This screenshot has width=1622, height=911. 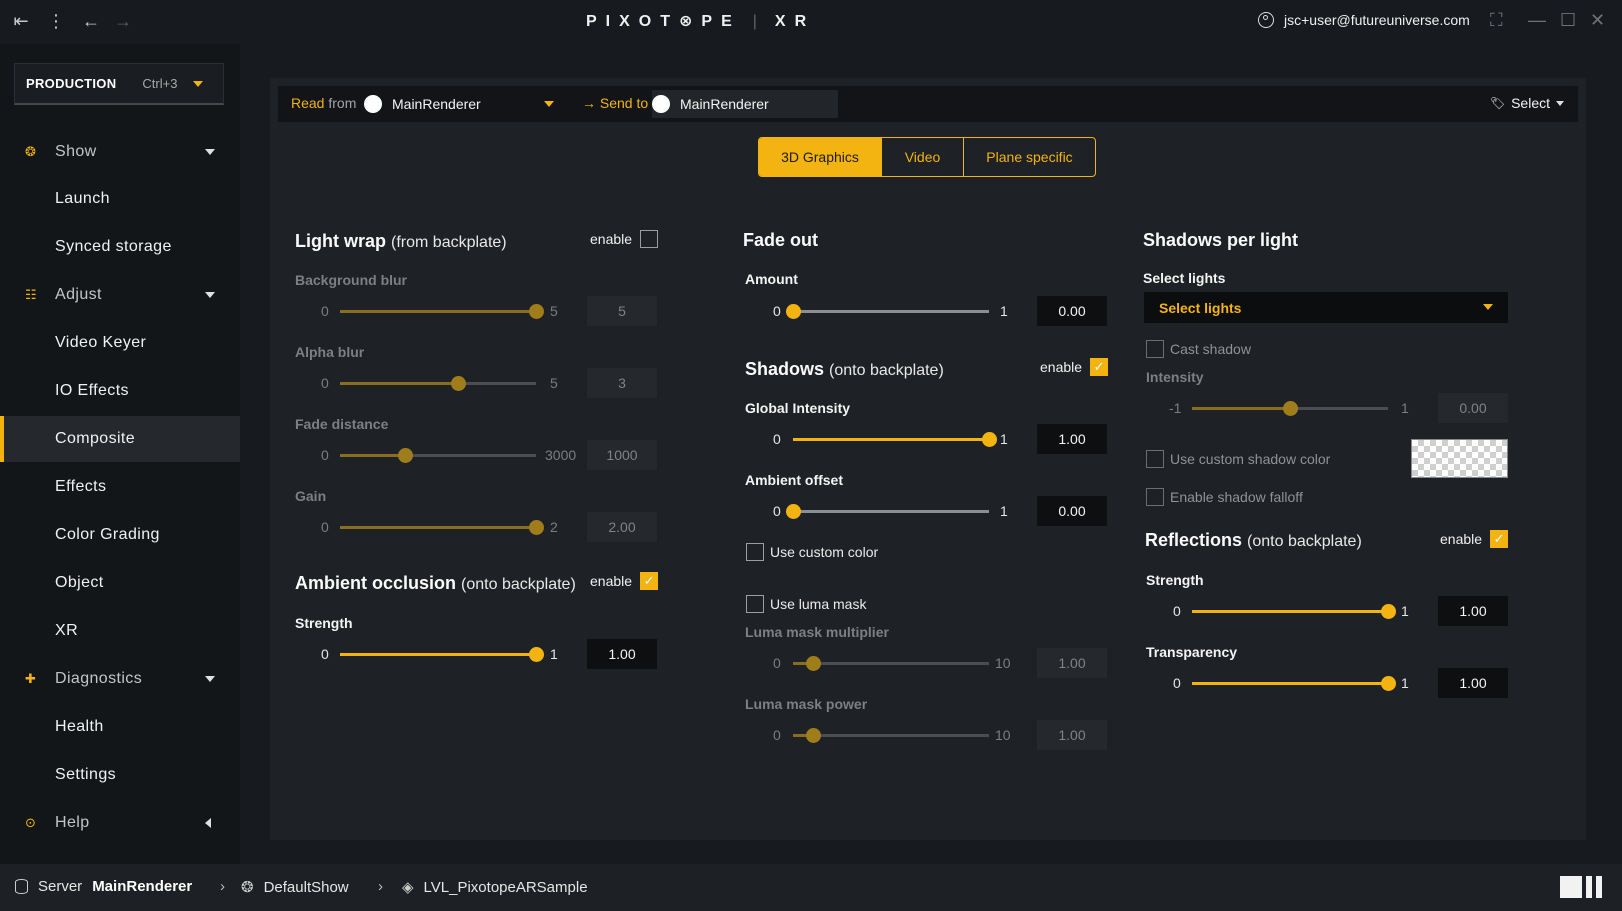 What do you see at coordinates (1499, 539) in the screenshot?
I see `reflections-enable-checkbox: ✓` at bounding box center [1499, 539].